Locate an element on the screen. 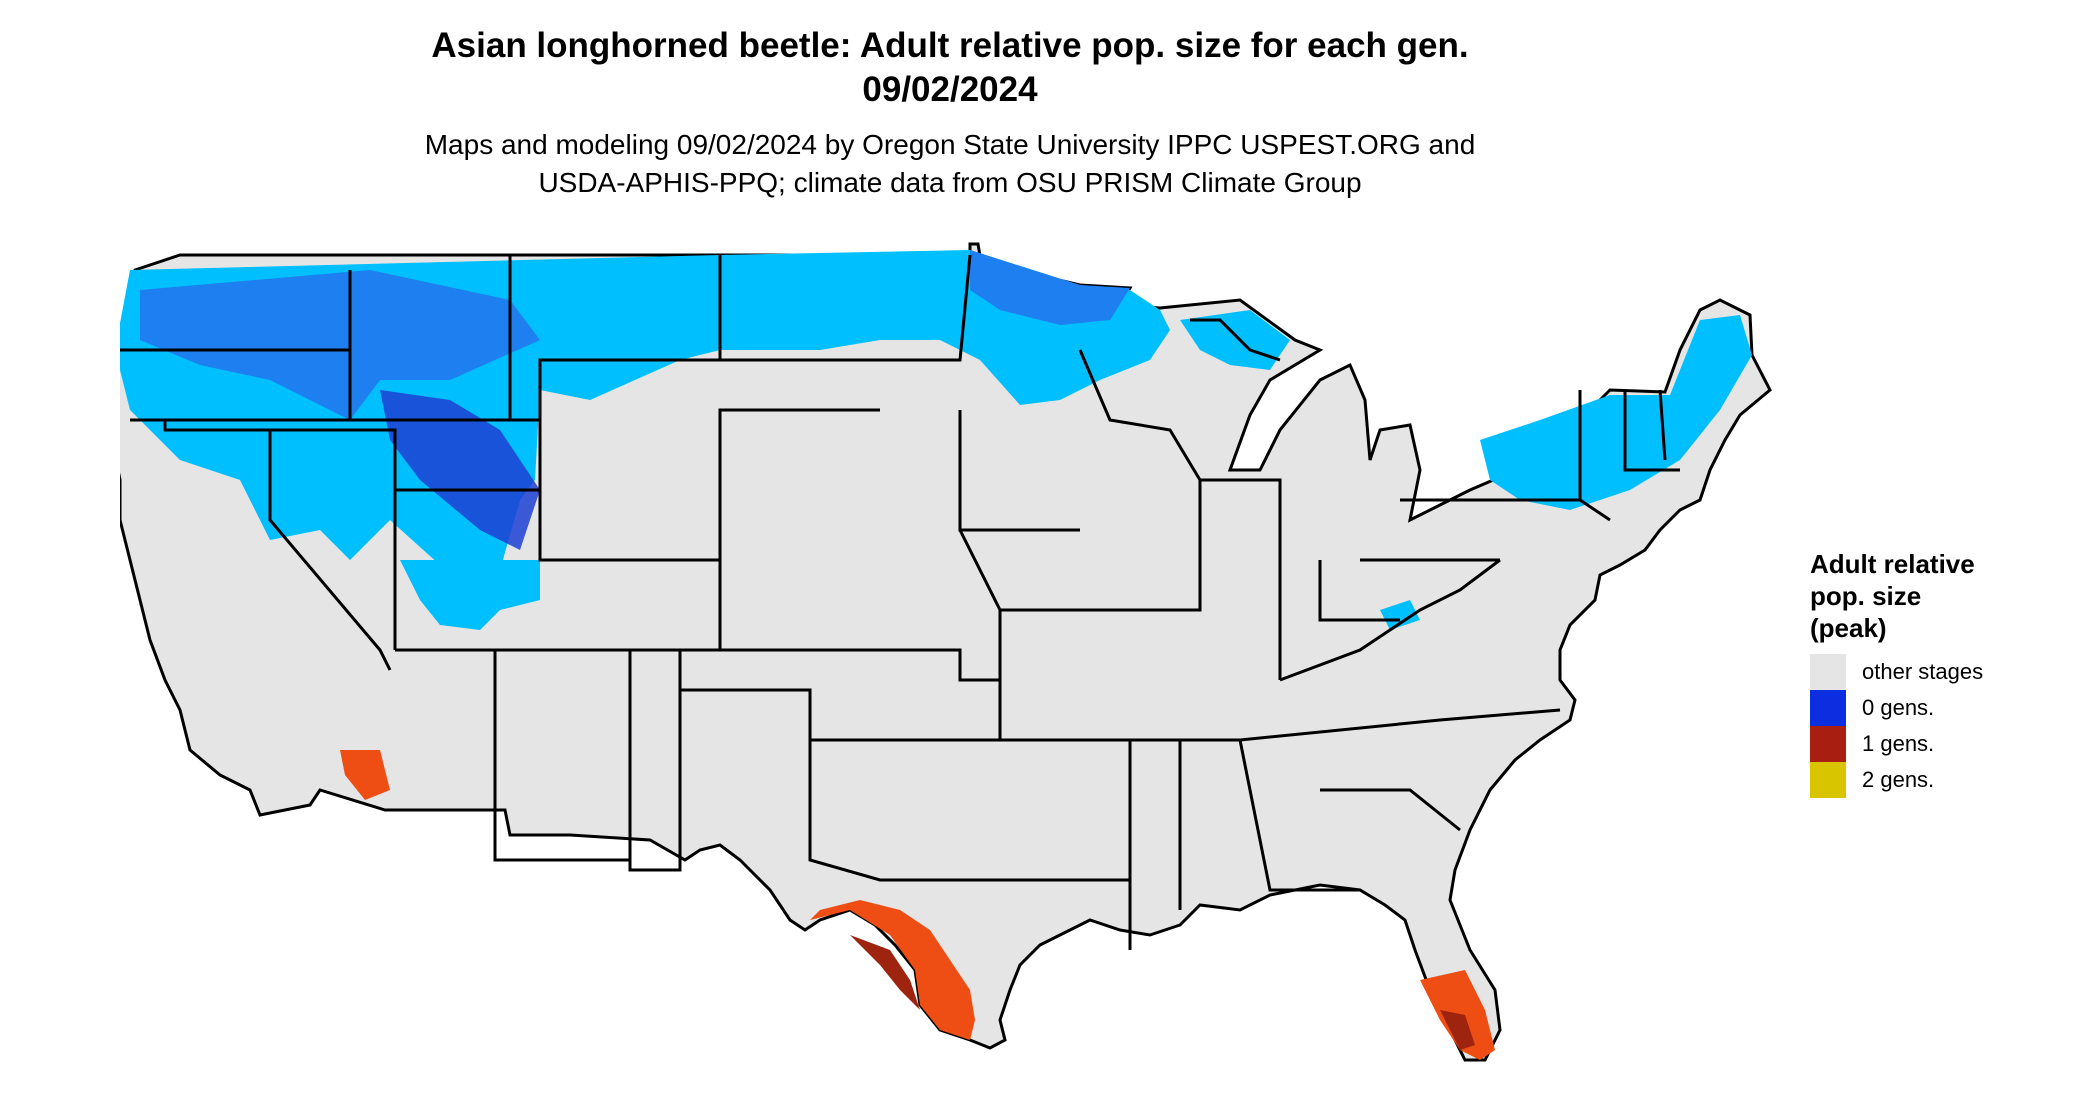 This screenshot has width=2100, height=1116. region-rockies is located at coordinates (460, 470).